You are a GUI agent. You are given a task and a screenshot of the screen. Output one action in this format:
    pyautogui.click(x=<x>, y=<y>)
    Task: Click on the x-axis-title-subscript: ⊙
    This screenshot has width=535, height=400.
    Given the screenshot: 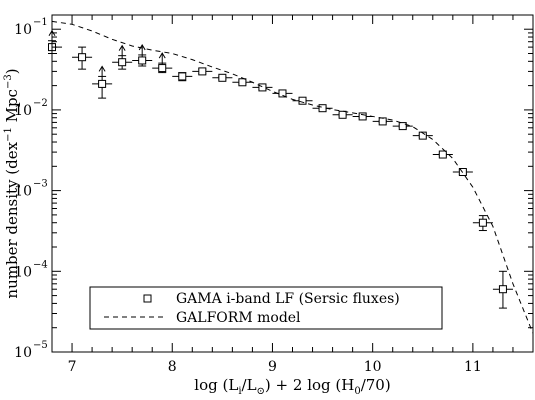 What is the action you would take?
    pyautogui.click(x=261, y=391)
    